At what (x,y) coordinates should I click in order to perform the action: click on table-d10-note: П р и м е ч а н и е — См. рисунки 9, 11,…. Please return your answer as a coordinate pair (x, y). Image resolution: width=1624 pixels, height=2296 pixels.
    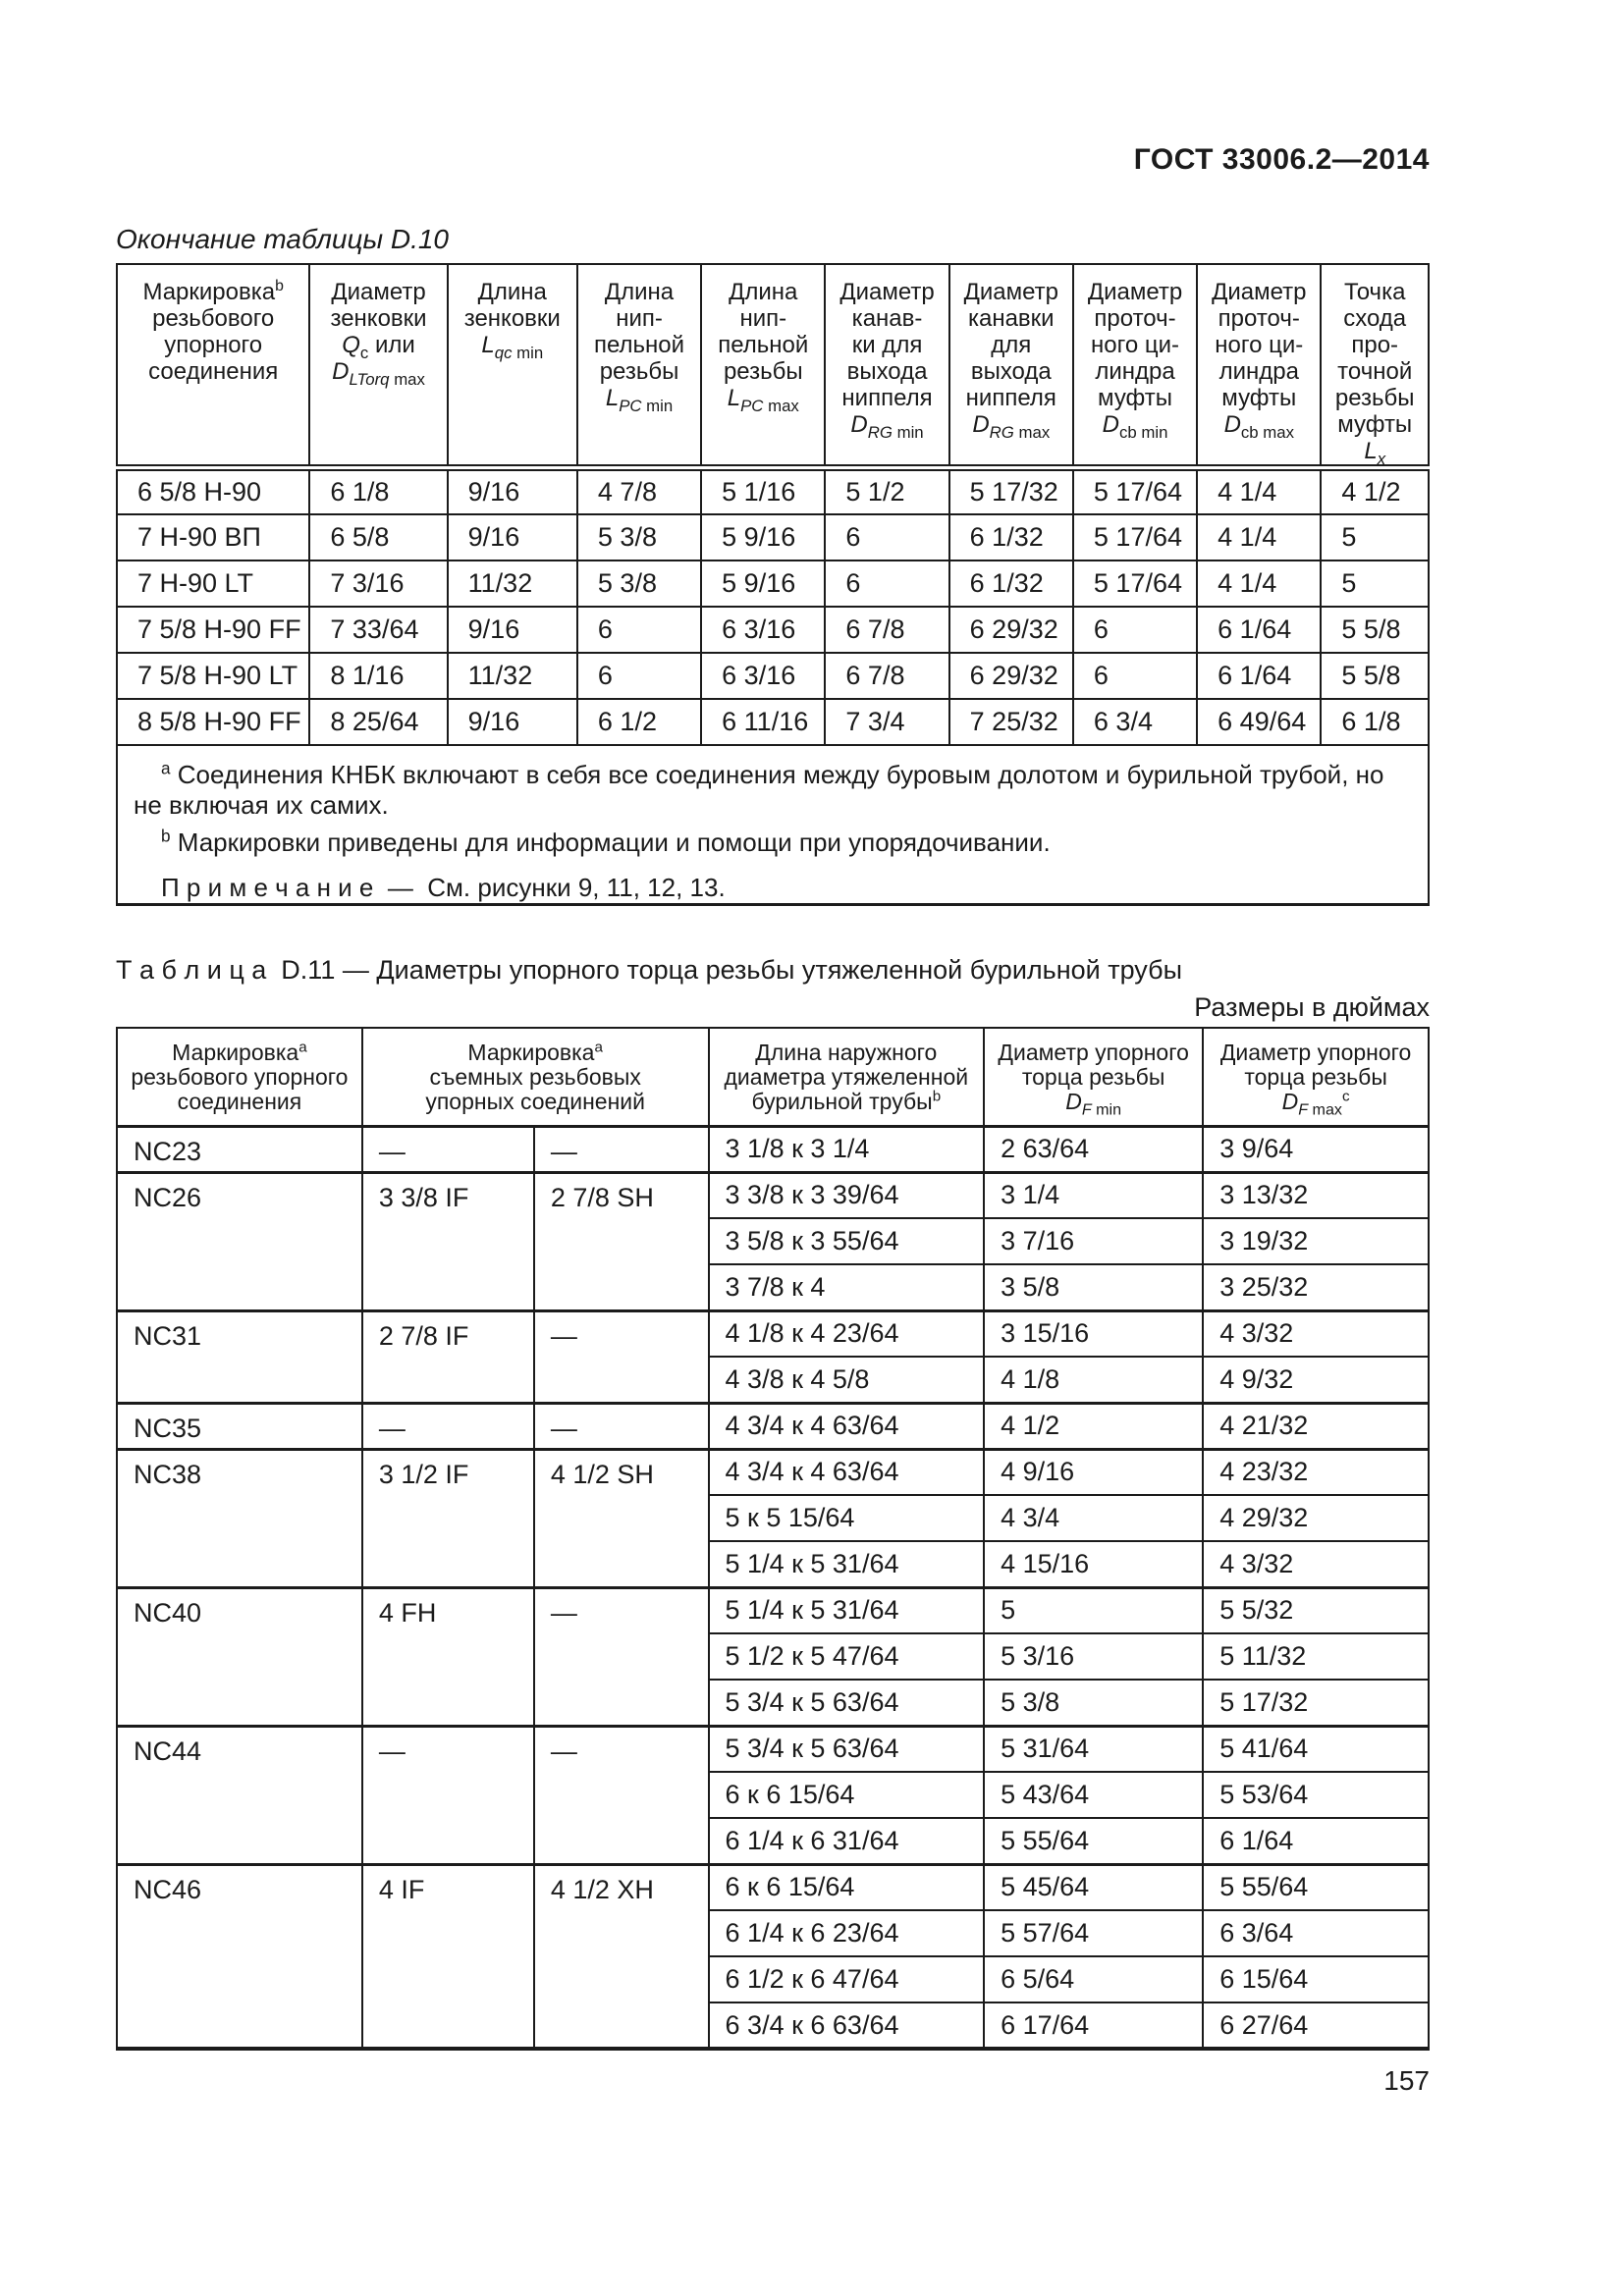
    Looking at the image, I should click on (443, 887).